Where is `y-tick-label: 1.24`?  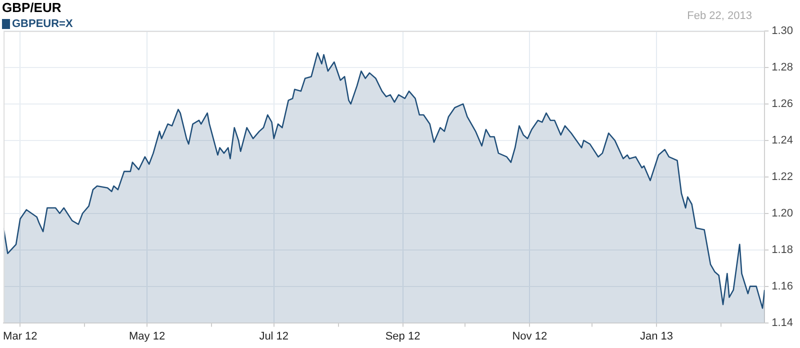 y-tick-label: 1.24 is located at coordinates (783, 140).